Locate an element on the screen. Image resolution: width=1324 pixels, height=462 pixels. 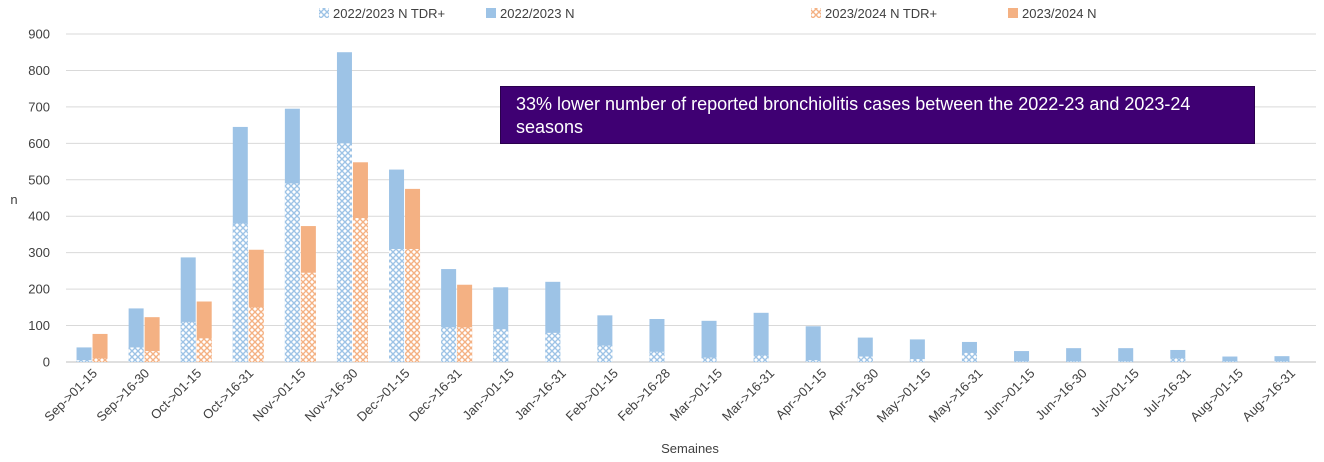
x-tick-label: Mar->16-31 is located at coordinates (748, 395).